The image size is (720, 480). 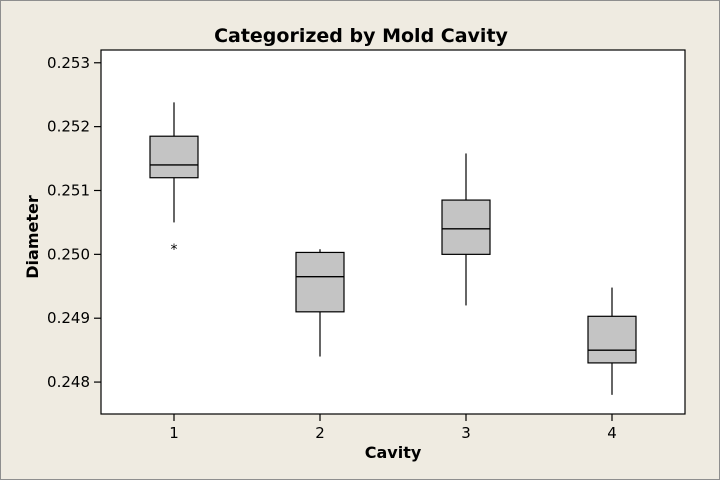 I want to click on y-axis-label: Diameter, so click(x=32, y=237).